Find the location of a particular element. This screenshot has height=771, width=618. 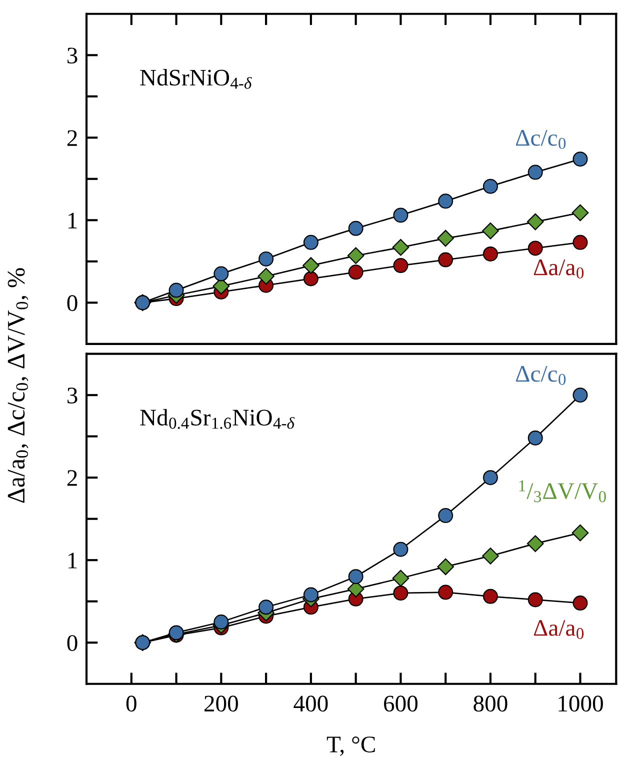

text: NdSrNiO$_{4-δ}$ is located at coordinates (196, 79).